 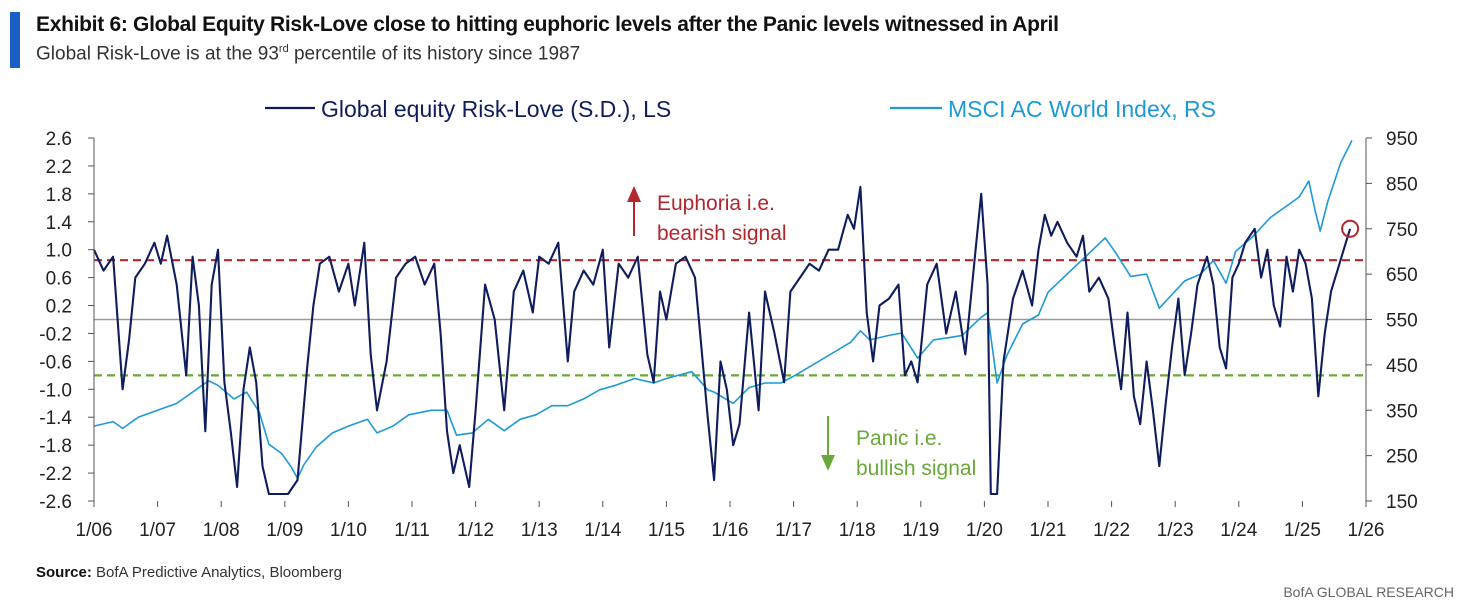 I want to click on x-tick-label: 1/15, so click(x=666, y=530).